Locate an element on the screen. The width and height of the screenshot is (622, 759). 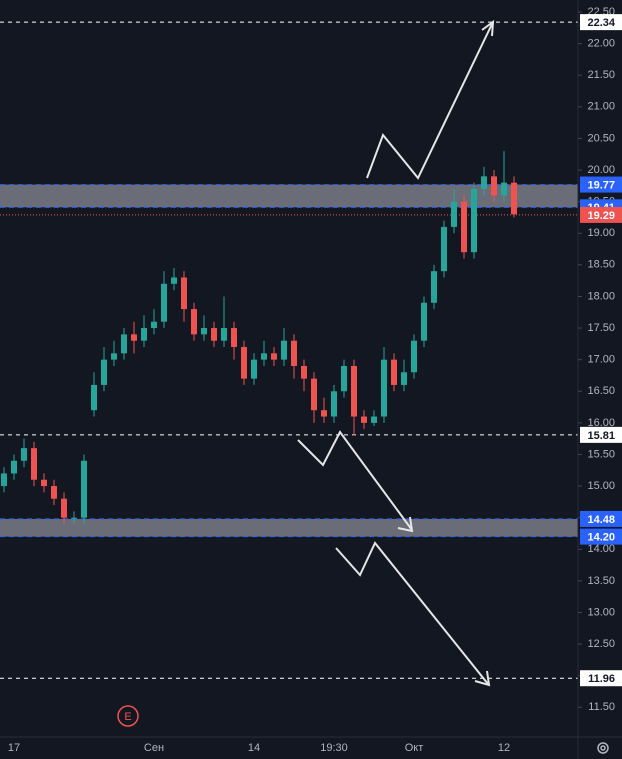
settings-icon is located at coordinates (603, 748).